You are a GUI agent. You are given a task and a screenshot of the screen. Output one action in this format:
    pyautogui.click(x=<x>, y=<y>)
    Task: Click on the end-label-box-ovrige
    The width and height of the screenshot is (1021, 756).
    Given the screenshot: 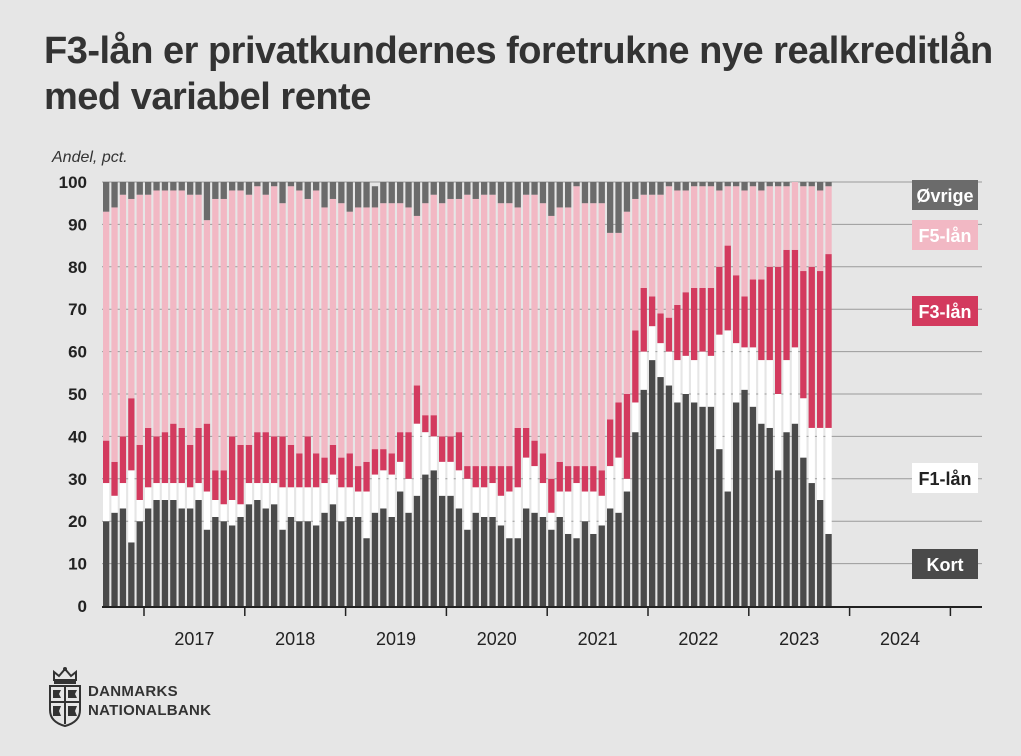 What is the action you would take?
    pyautogui.click(x=945, y=195)
    